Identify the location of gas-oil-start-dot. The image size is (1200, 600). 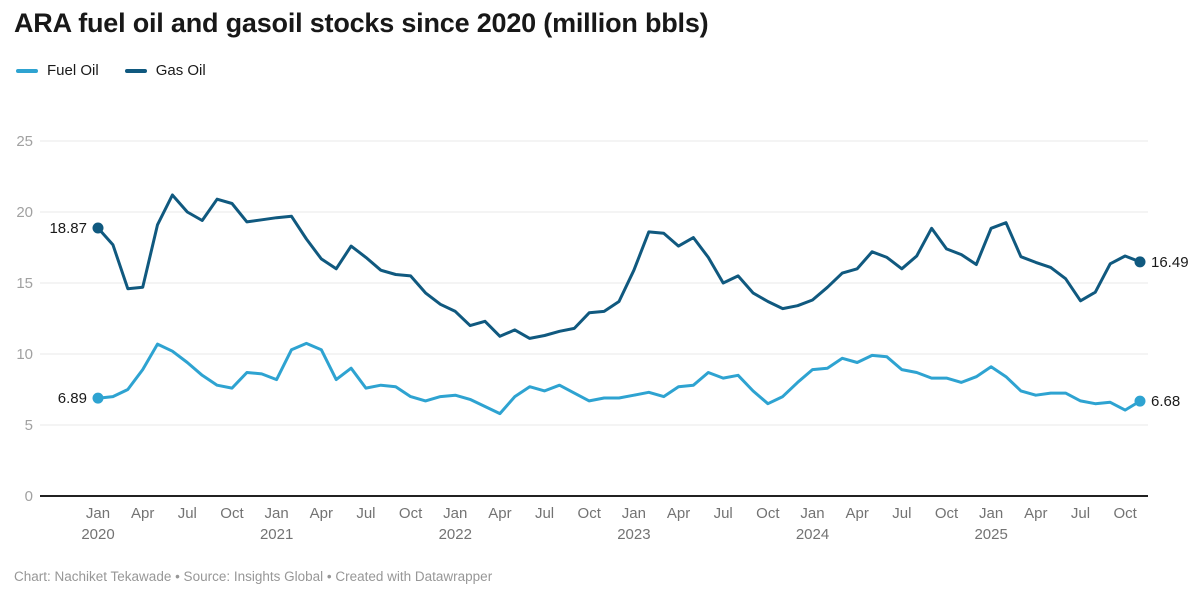
(98, 228).